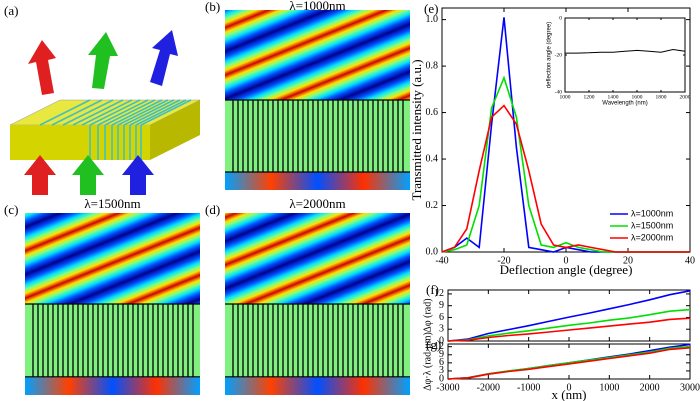  Describe the element at coordinates (613, 97) in the screenshot. I see `x-tick-label: 1400` at that location.